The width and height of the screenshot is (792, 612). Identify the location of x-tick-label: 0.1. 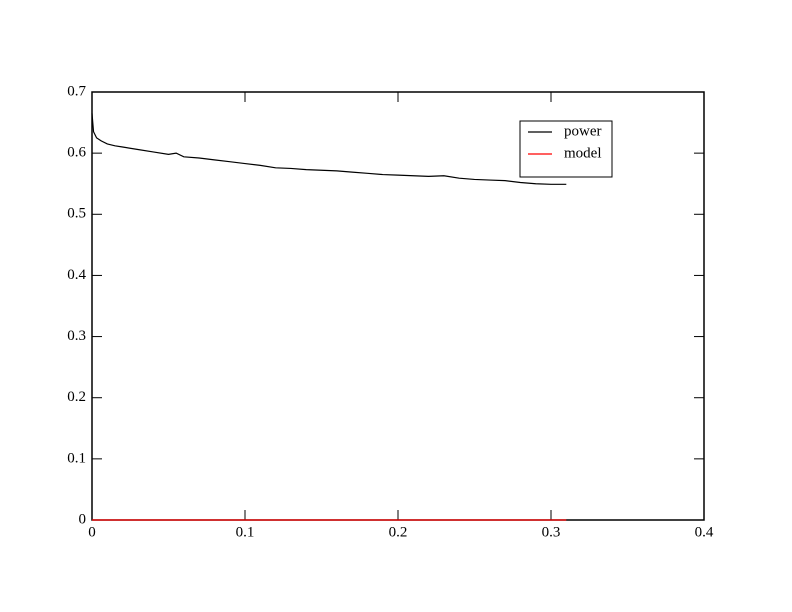
(245, 532).